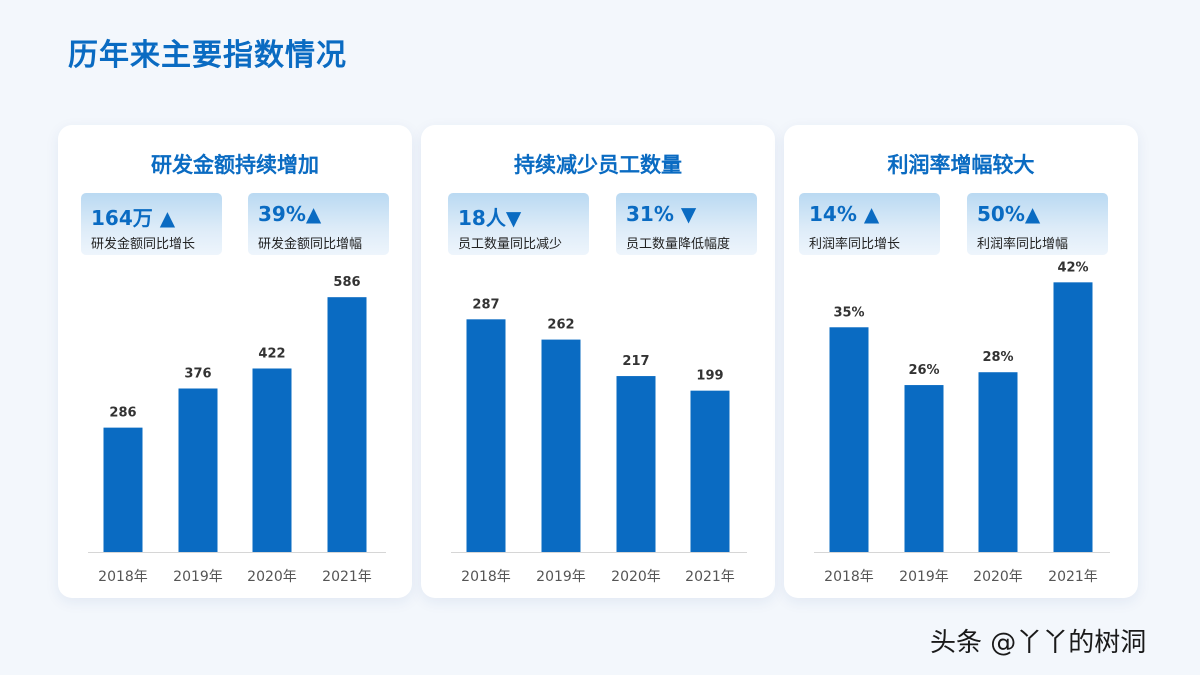  Describe the element at coordinates (709, 376) in the screenshot. I see `data-label: 199` at that location.